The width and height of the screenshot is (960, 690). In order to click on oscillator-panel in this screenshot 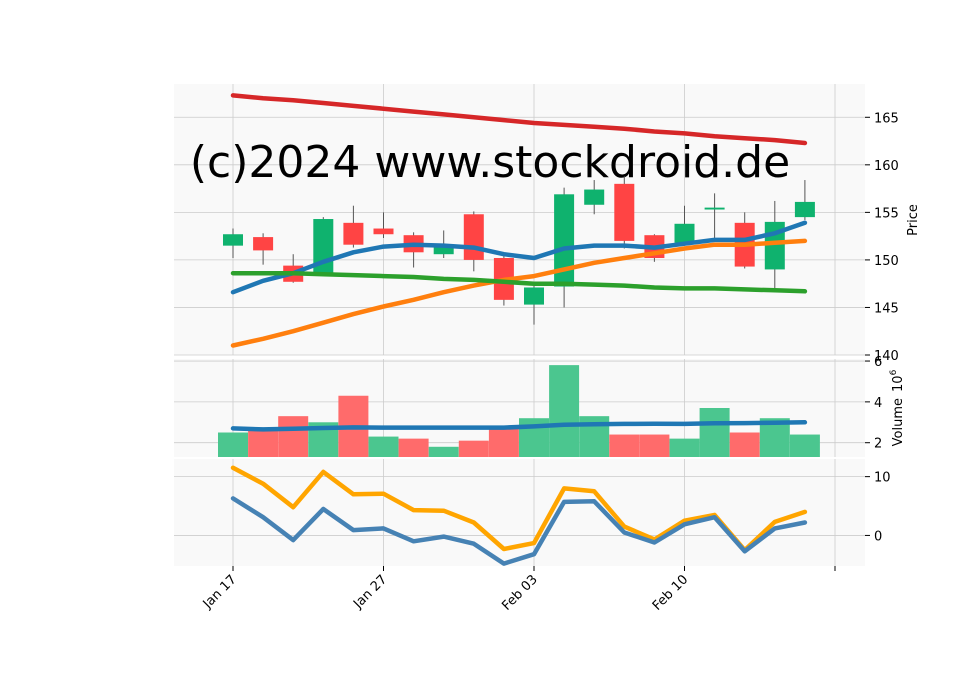, I will do `click(519, 515)`.